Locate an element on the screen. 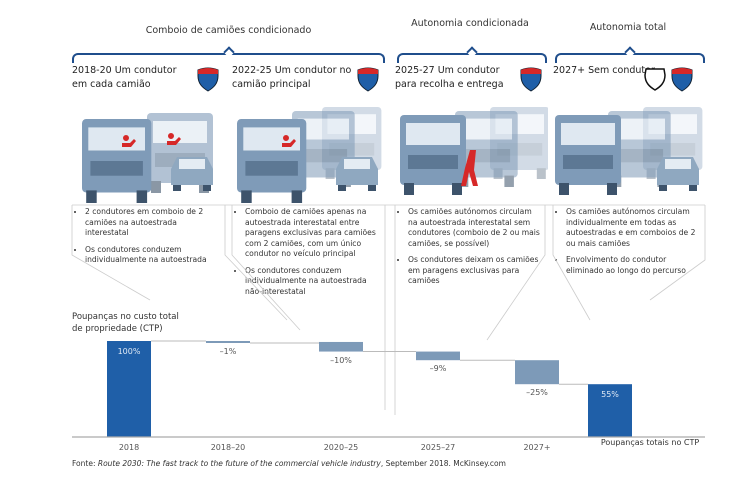 This screenshot has width=750, height=490. category-label: 2018–20 is located at coordinates (228, 447).